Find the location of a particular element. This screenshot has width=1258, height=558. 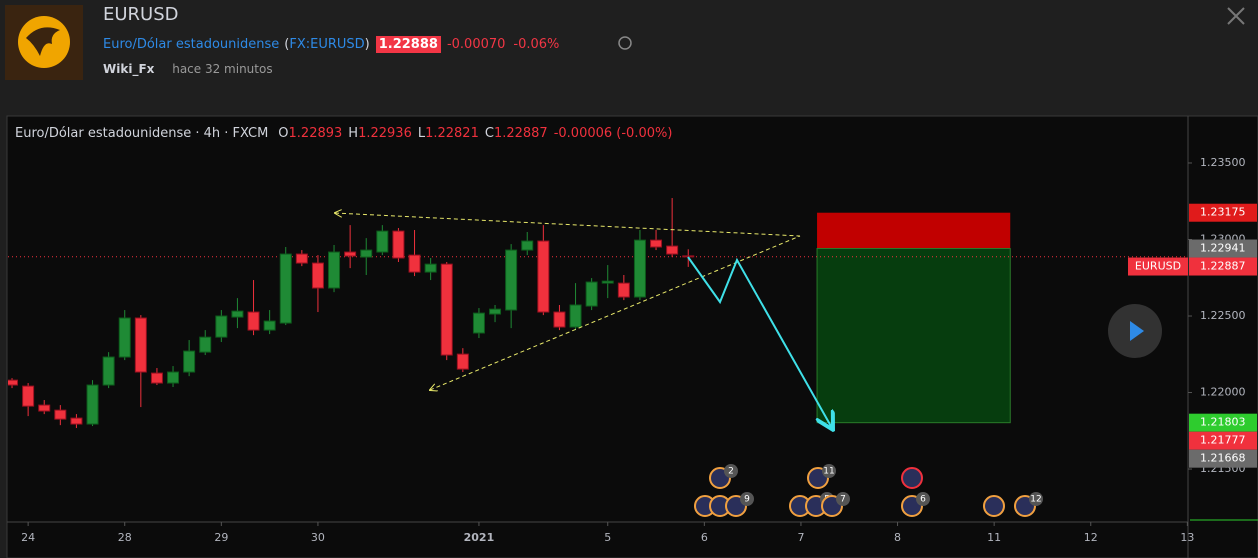

ohlc-key: O is located at coordinates (283, 133).